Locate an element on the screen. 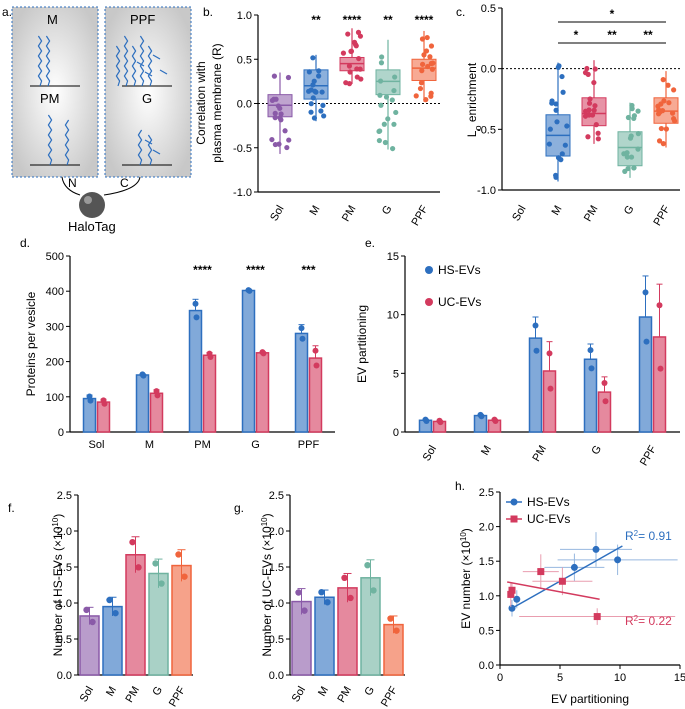 The image size is (685, 709). significance-label: *** is located at coordinates (308, 270).